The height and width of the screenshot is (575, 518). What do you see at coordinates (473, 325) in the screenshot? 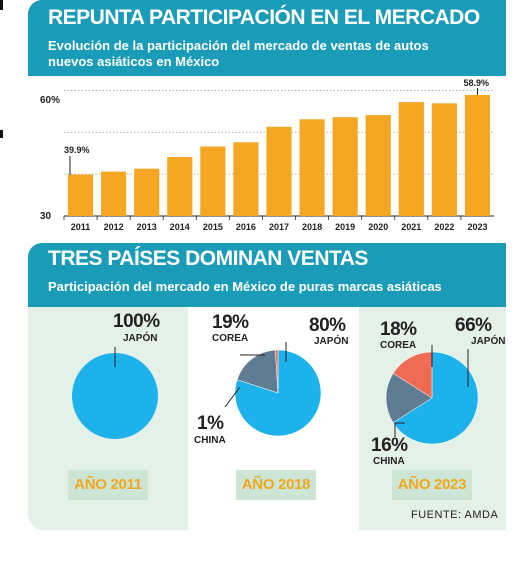
I see `pie-2023-japon-pct: 66%` at bounding box center [473, 325].